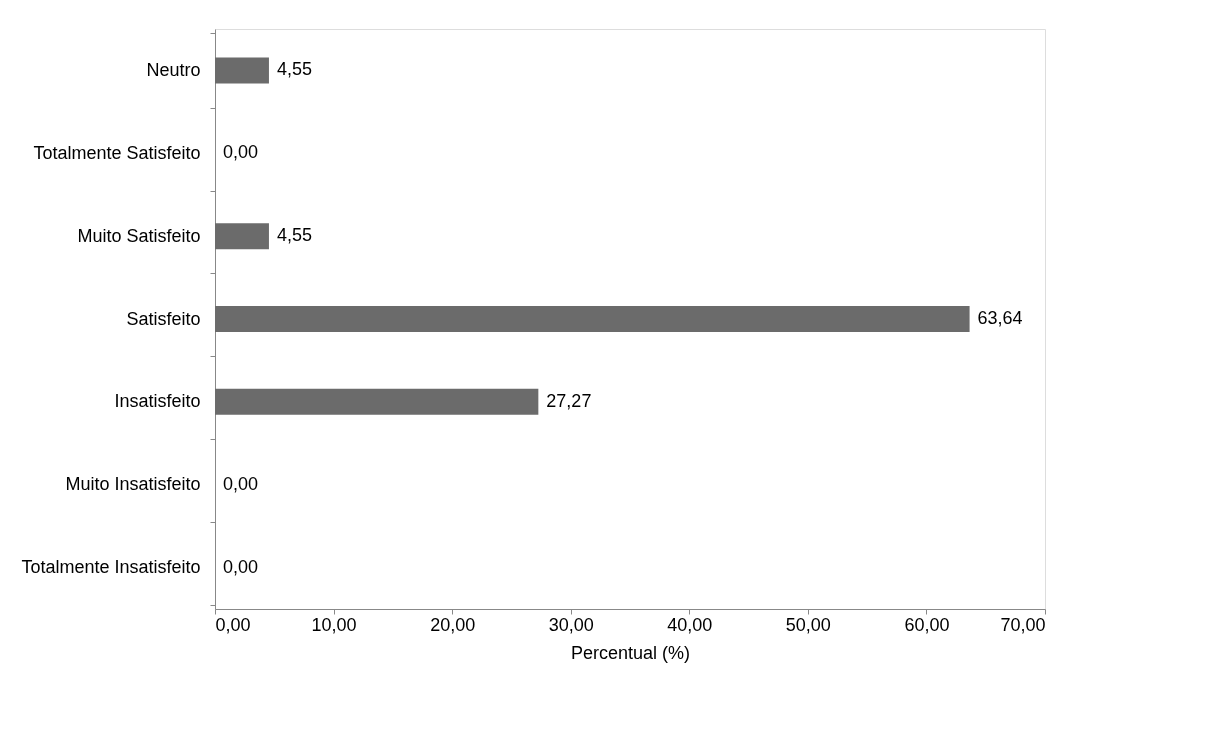 The height and width of the screenshot is (751, 1213). What do you see at coordinates (173, 69) in the screenshot?
I see `y-tick-label: Neutro` at bounding box center [173, 69].